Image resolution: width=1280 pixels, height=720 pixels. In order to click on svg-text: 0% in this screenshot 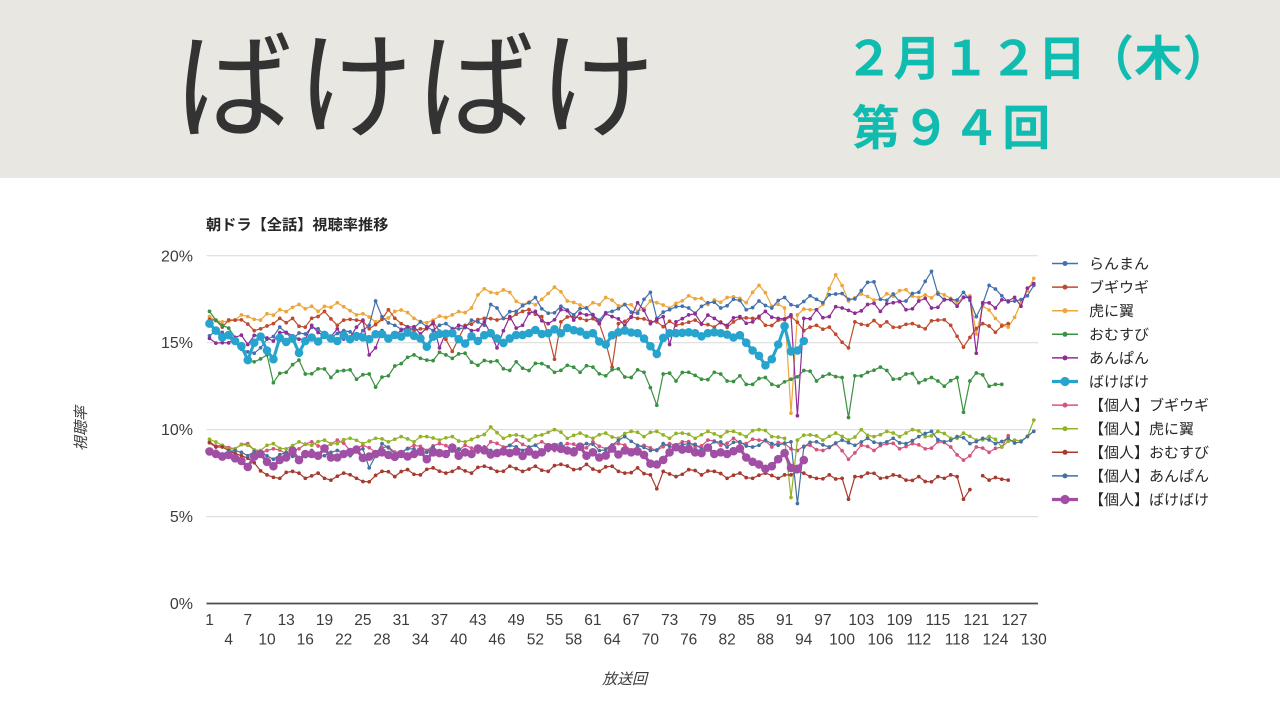, I will do `click(181, 604)`.